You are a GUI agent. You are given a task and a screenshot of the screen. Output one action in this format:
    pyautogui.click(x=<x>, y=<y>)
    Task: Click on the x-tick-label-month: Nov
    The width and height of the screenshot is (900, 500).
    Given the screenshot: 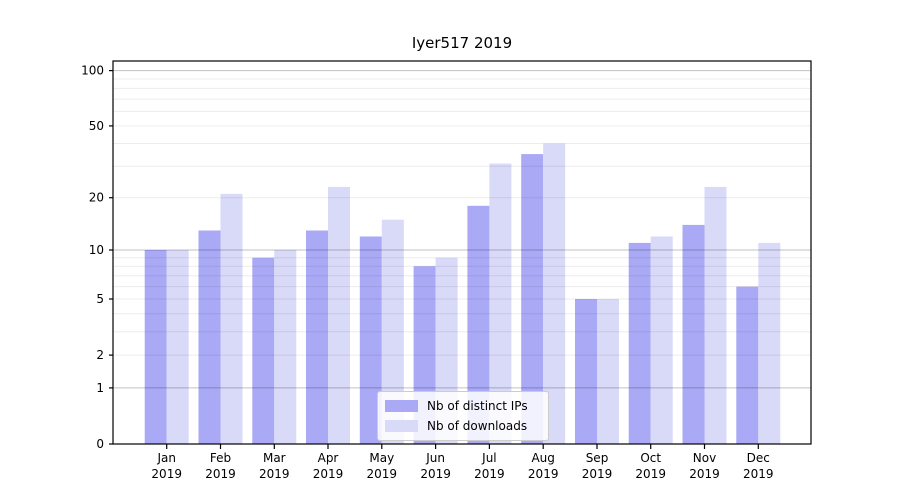 What is the action you would take?
    pyautogui.click(x=704, y=458)
    